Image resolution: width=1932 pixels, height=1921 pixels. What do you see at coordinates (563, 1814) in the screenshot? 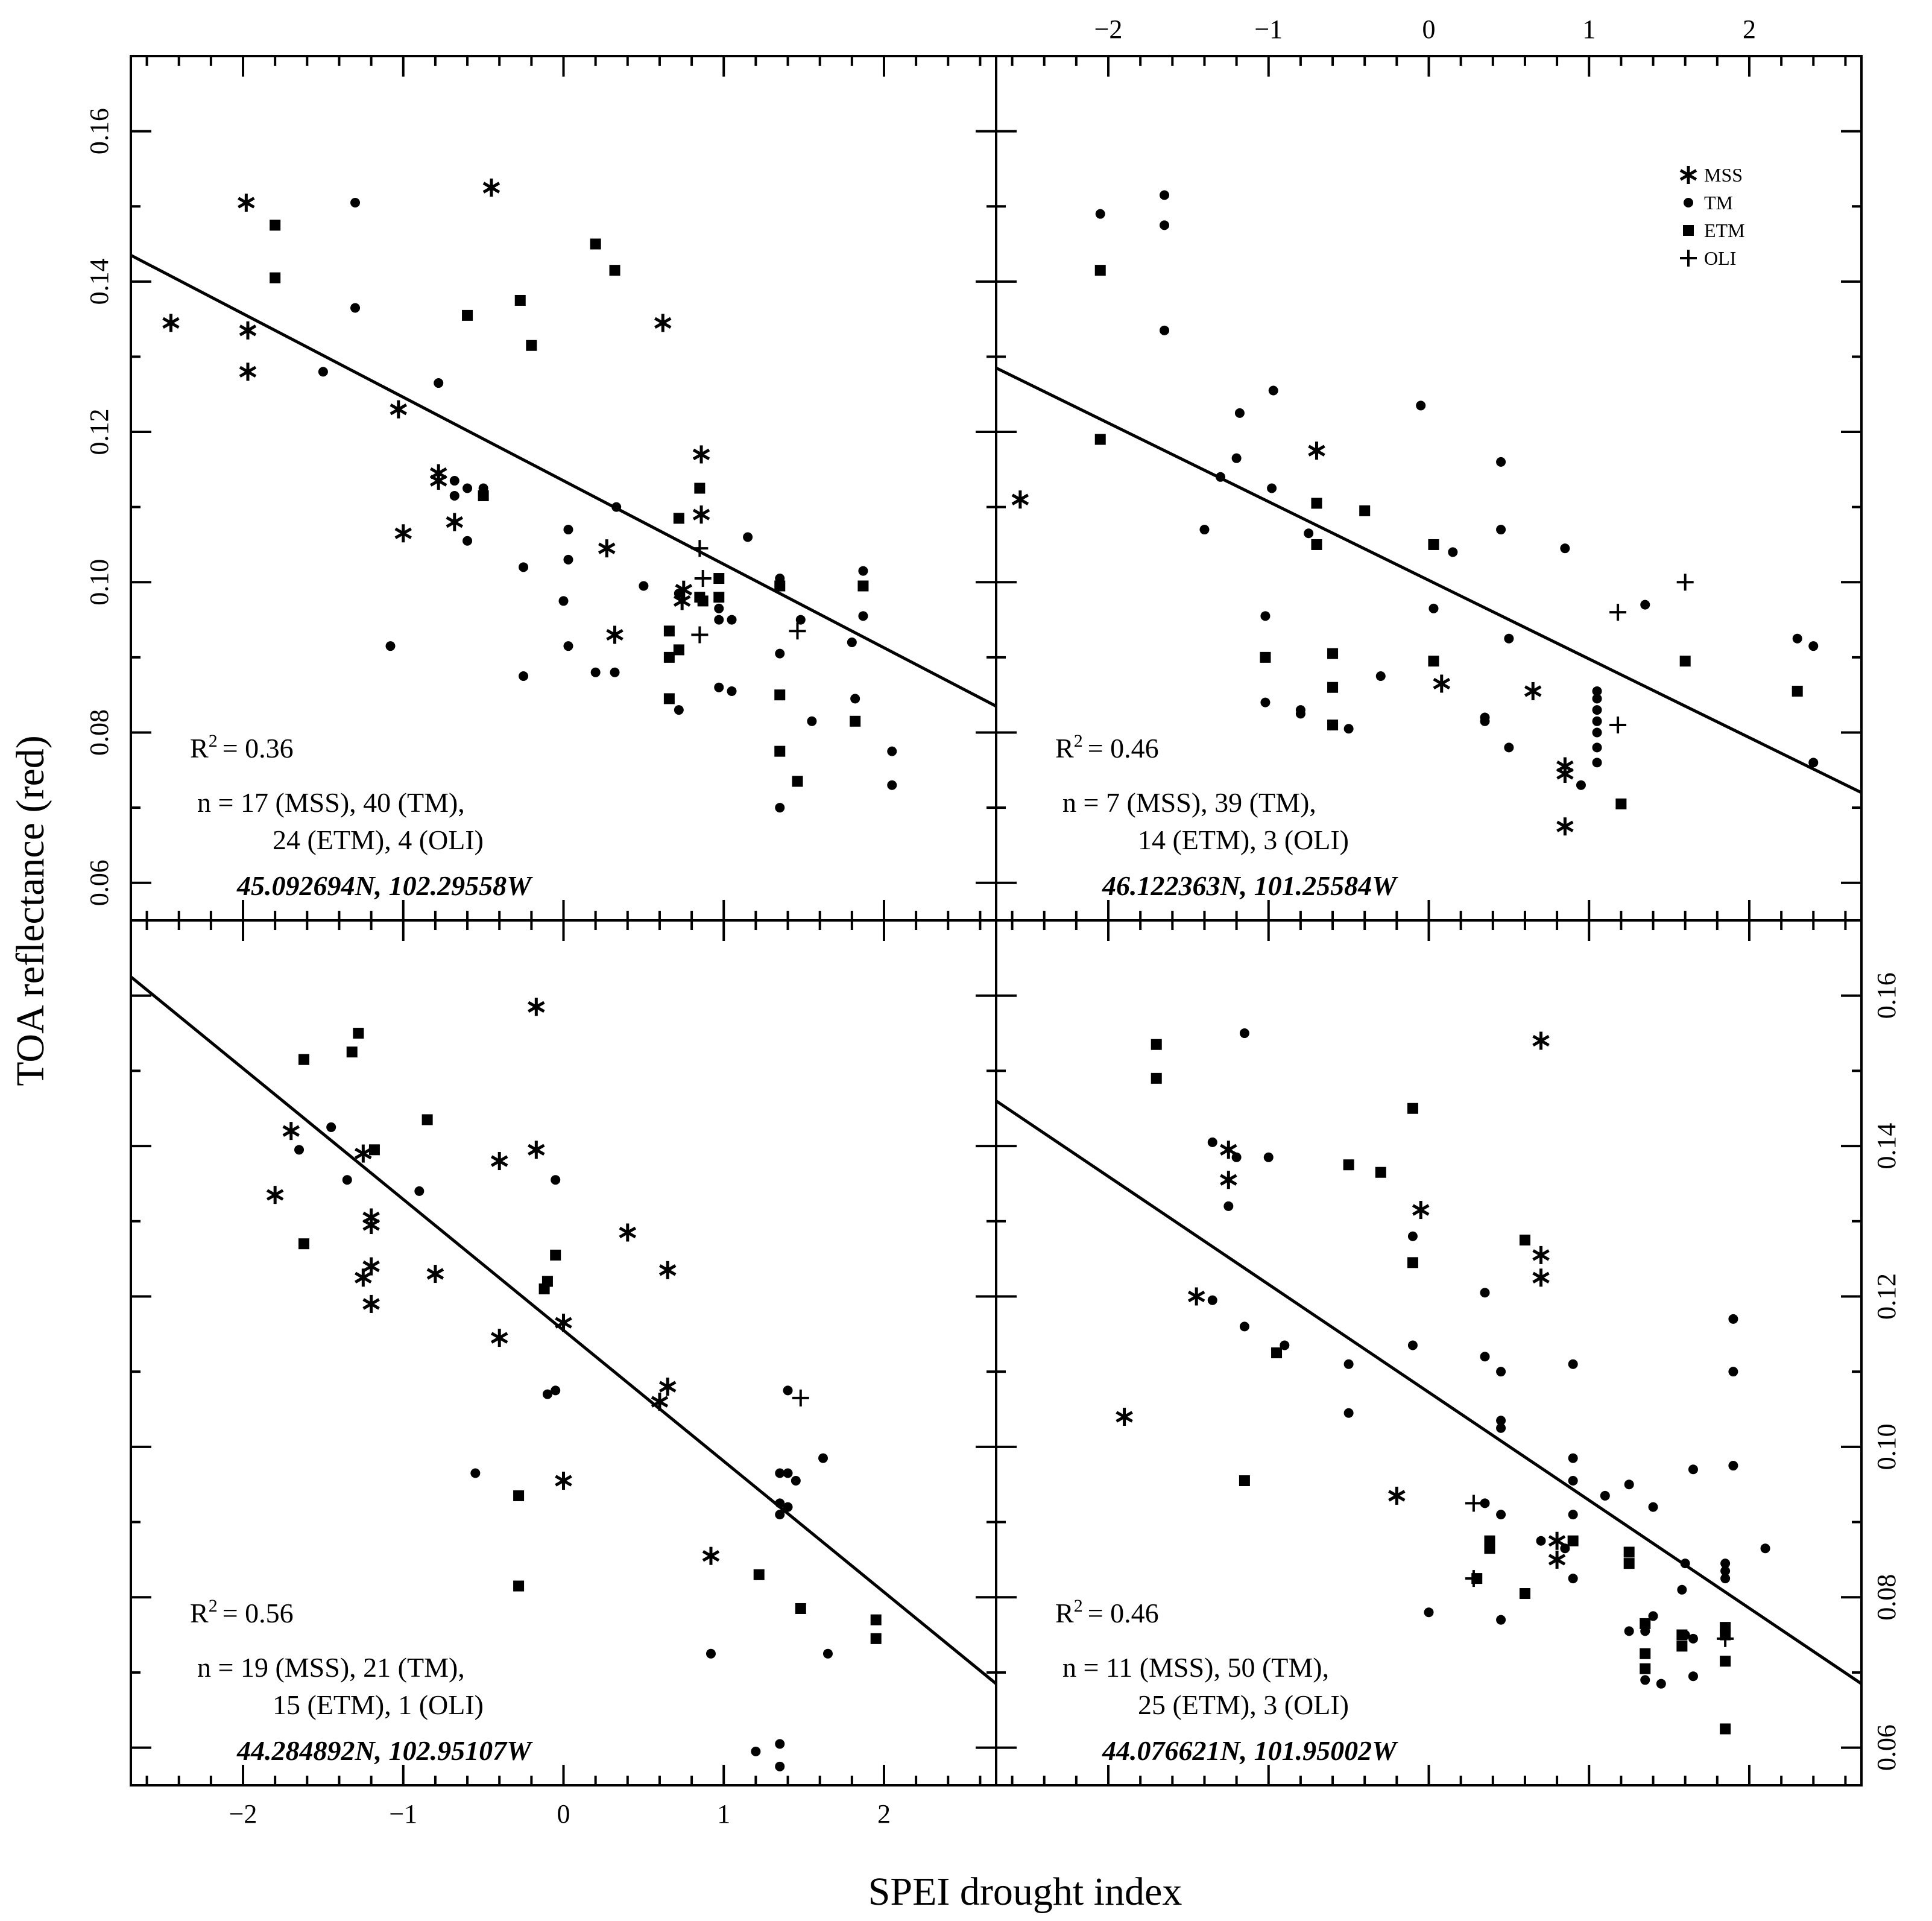
I see `x-tick-label: 0` at bounding box center [563, 1814].